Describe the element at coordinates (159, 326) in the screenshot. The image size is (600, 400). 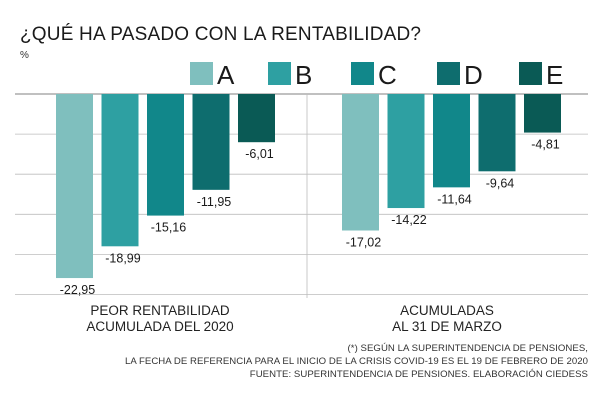
I see `category-label-1-line-2: ACUMULADA DEL 2020` at that location.